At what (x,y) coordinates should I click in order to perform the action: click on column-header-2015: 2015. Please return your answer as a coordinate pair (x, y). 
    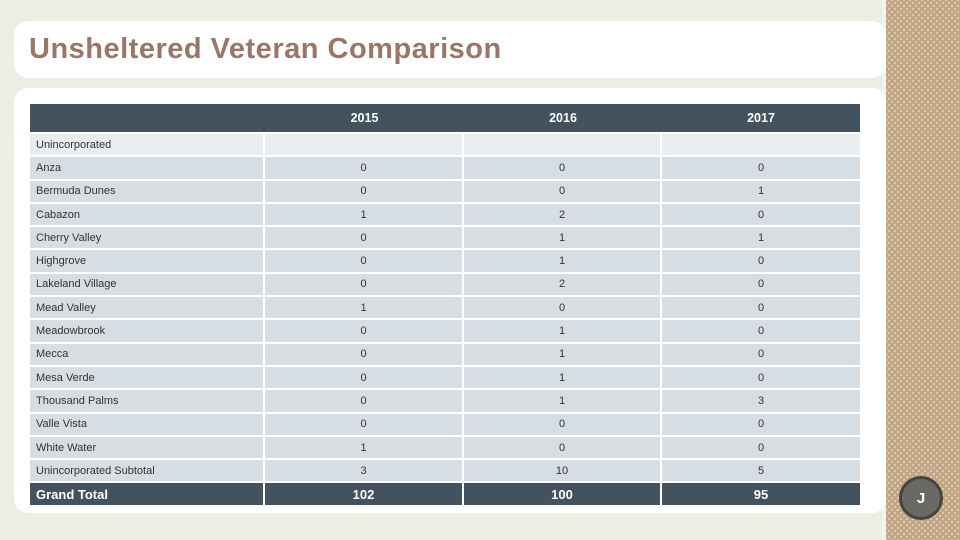
    Looking at the image, I should click on (364, 118).